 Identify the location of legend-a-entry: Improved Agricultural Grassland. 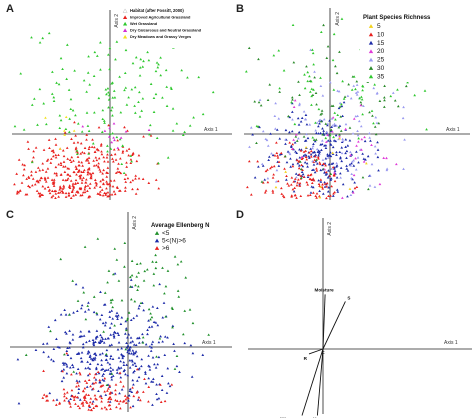
(160, 17).